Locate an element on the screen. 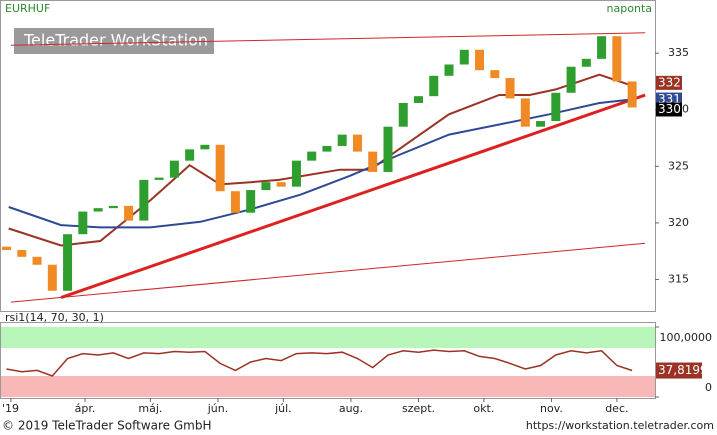  x-tick-label: nov. is located at coordinates (551, 408).